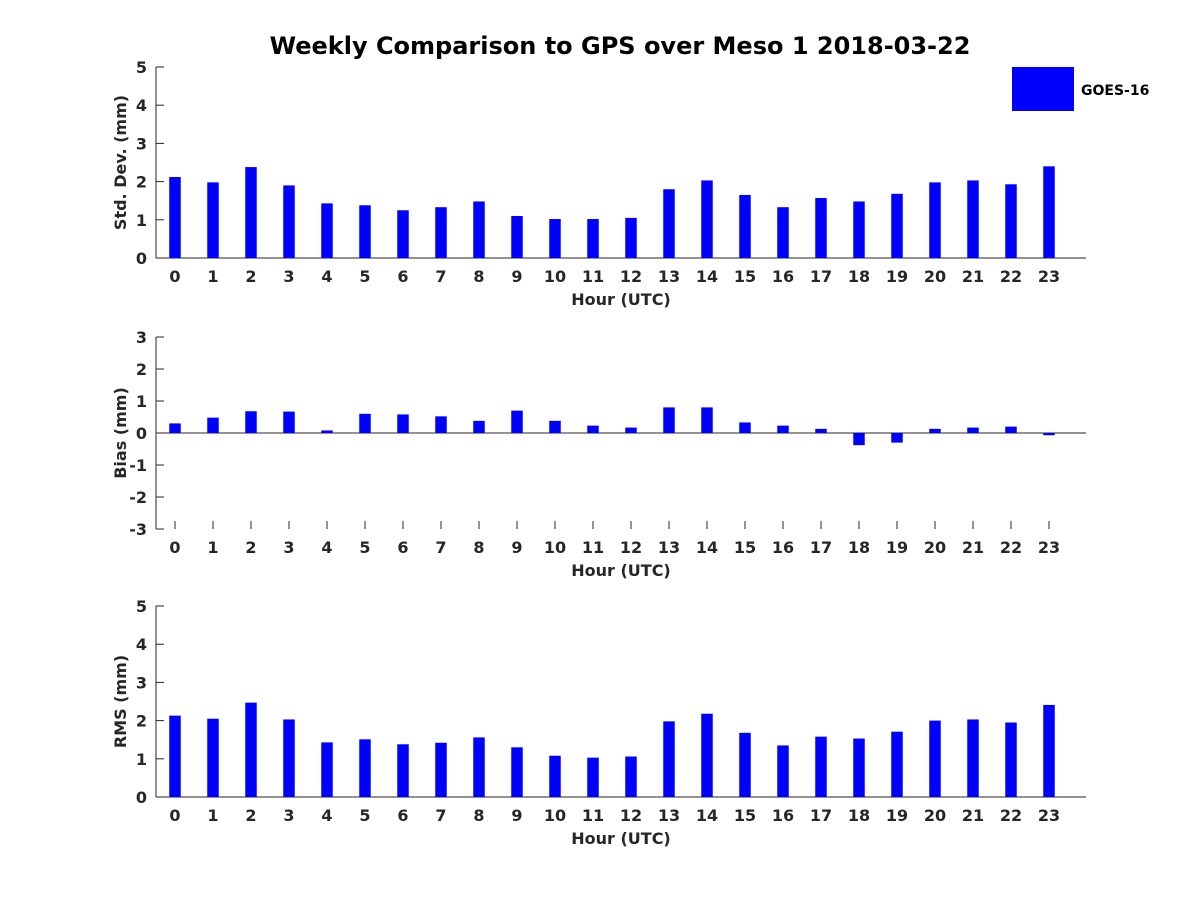 The height and width of the screenshot is (900, 1200). I want to click on y-tick-label: -1, so click(138, 465).